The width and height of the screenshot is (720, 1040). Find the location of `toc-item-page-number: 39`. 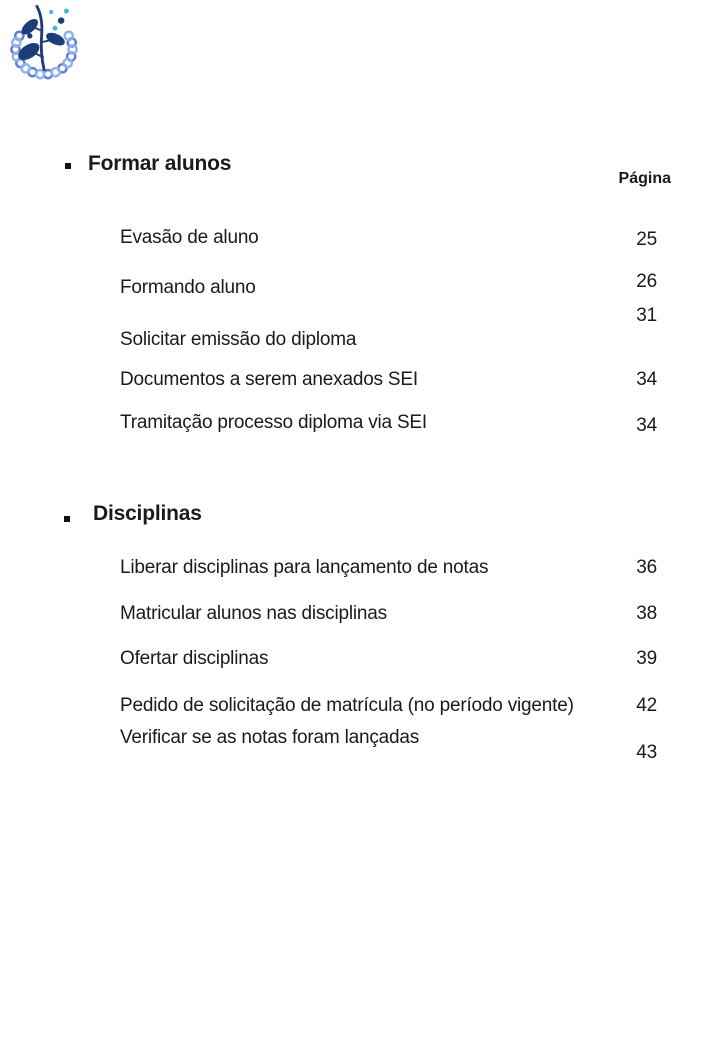

toc-item-page-number: 39 is located at coordinates (646, 658).